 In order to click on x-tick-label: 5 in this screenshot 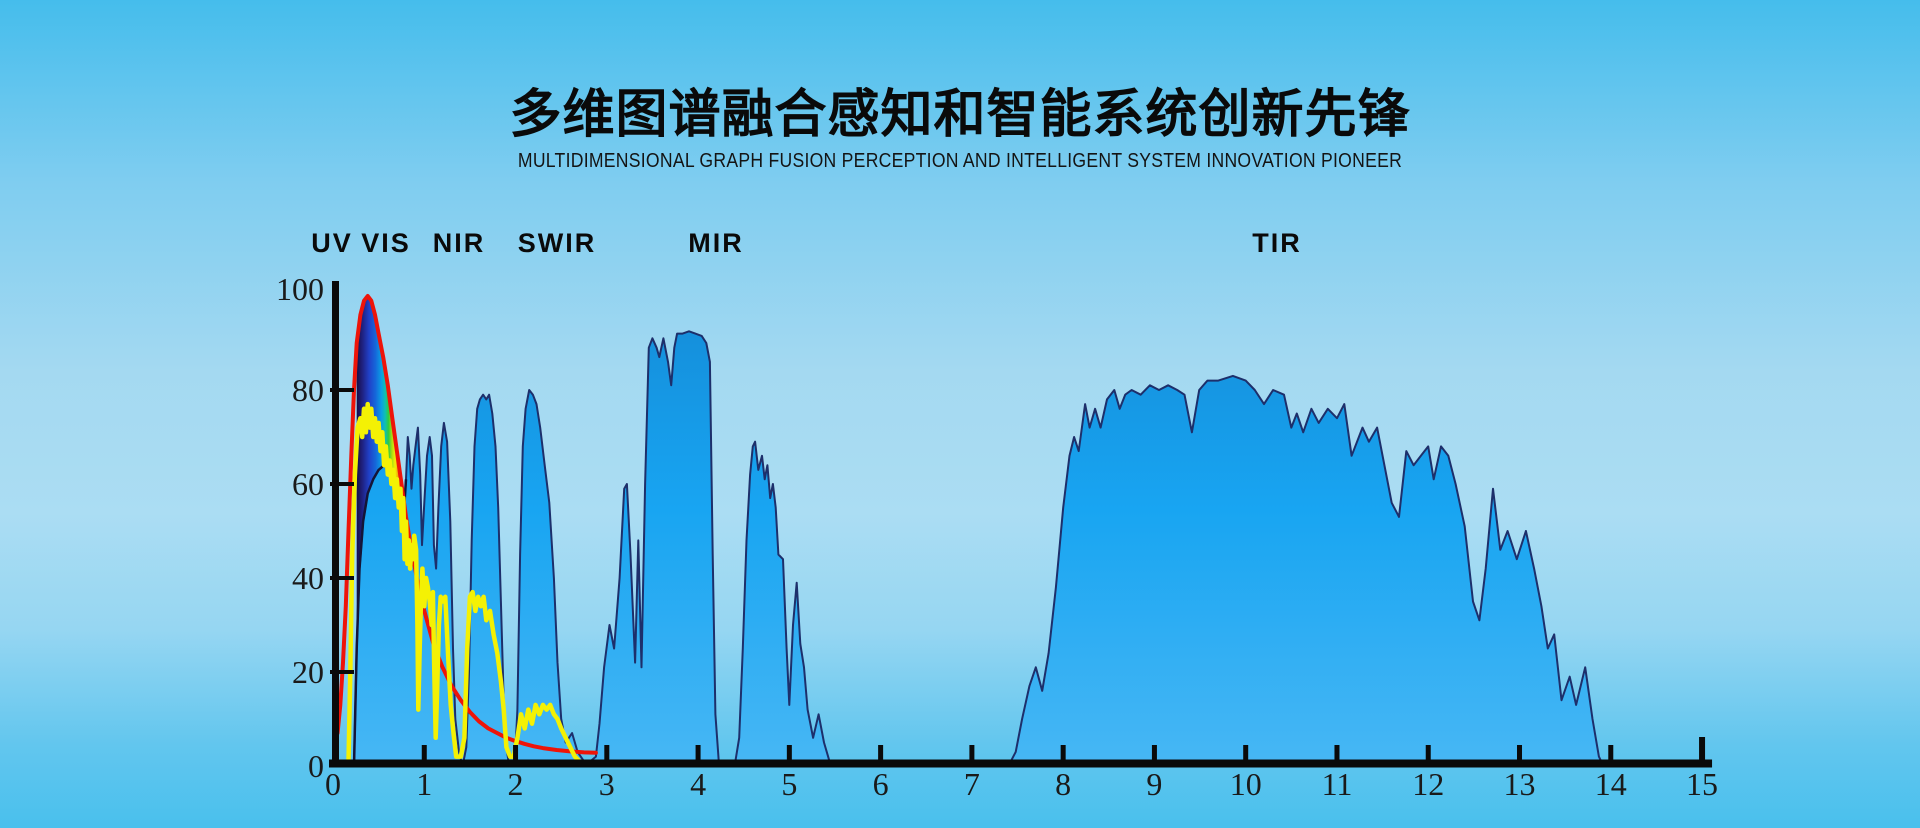, I will do `click(789, 784)`.